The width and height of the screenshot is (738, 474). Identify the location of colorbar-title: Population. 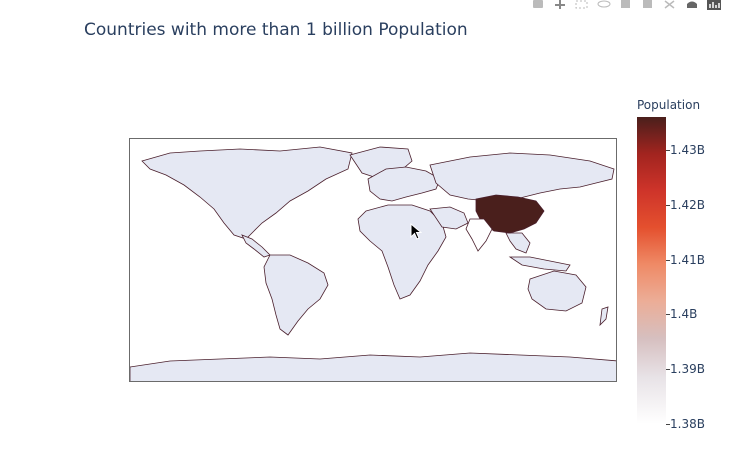
(669, 105).